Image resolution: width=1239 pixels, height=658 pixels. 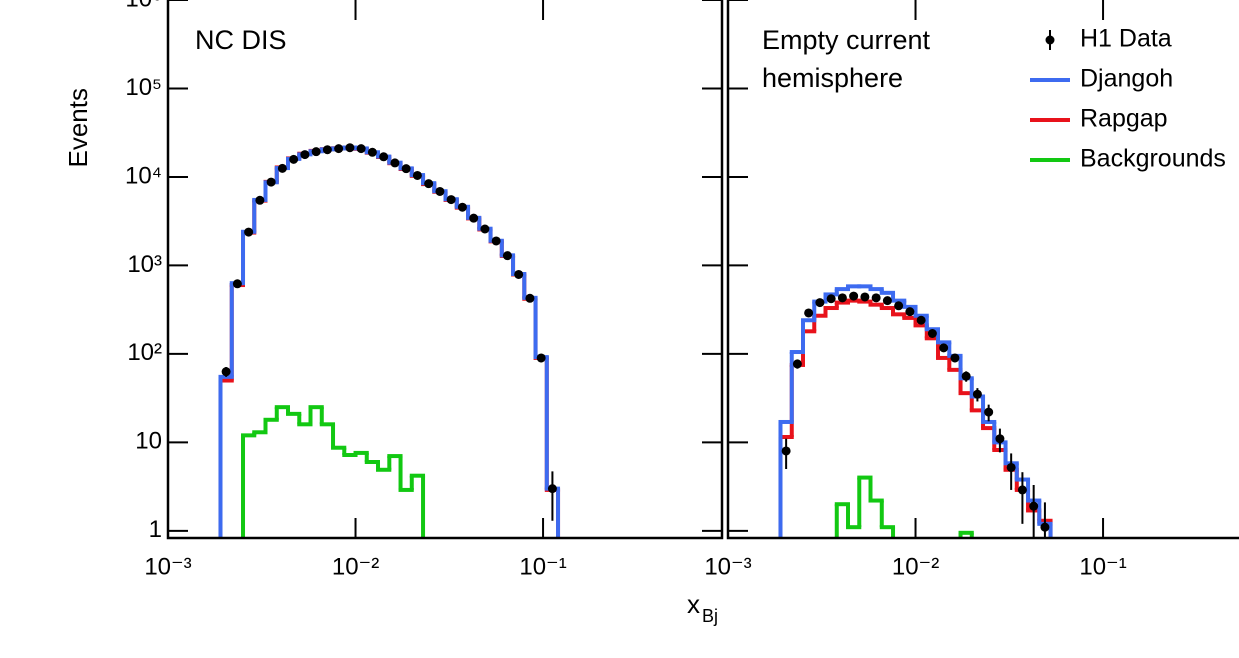 I want to click on y-tick-label: 1, so click(x=155, y=529).